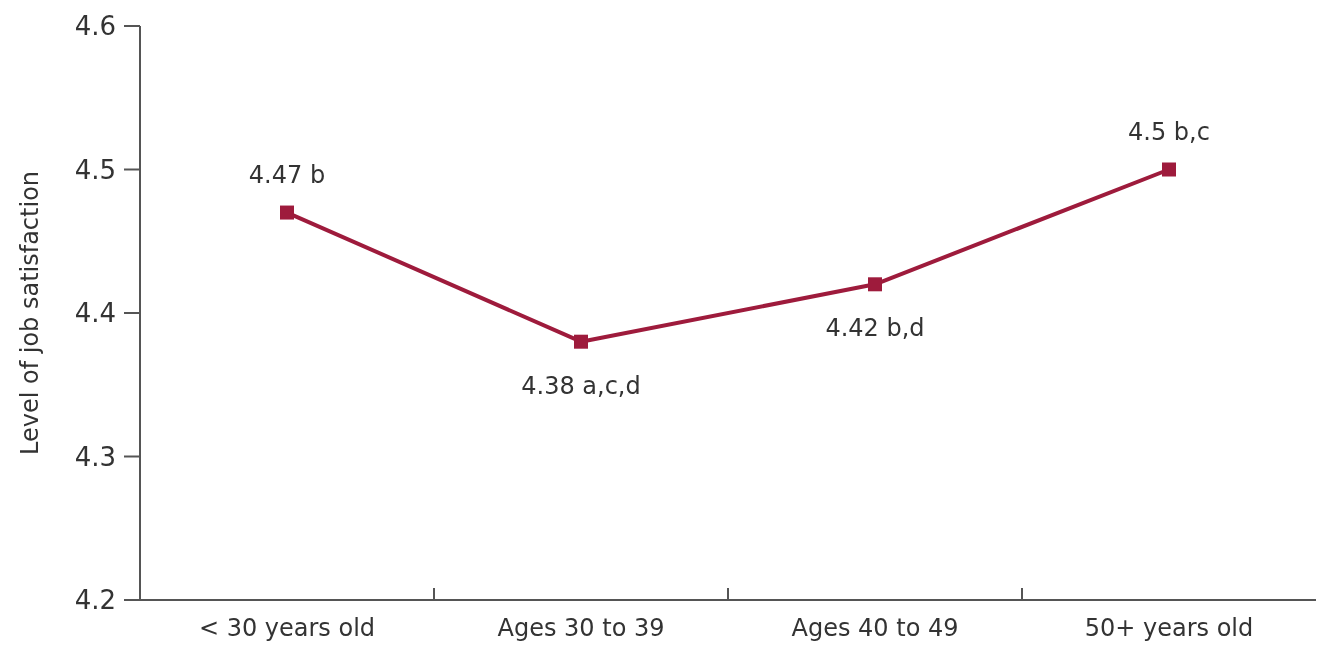 The image size is (1324, 658). What do you see at coordinates (875, 628) in the screenshot?
I see `x-tick-label: Ages 40 to 49` at bounding box center [875, 628].